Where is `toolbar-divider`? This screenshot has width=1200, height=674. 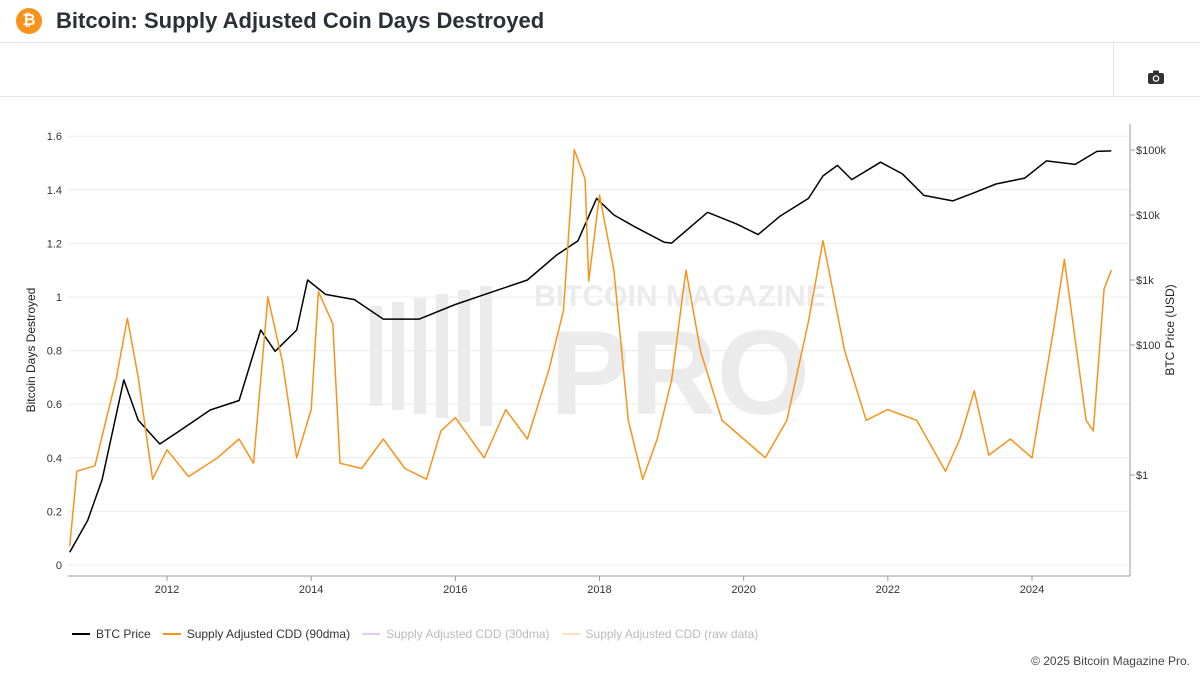 toolbar-divider is located at coordinates (1113, 69).